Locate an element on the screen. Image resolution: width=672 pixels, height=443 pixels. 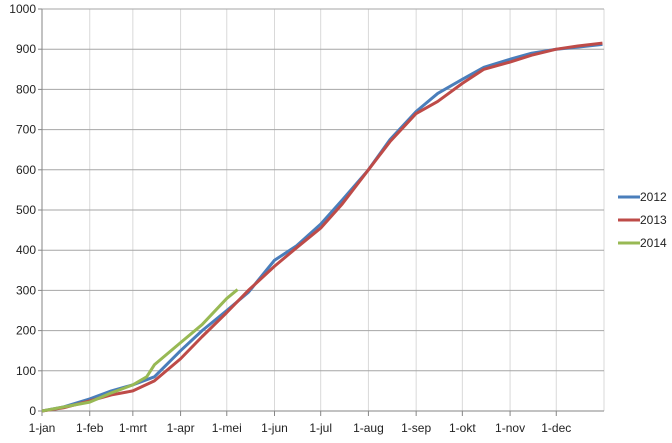
y-tick-label: 700 is located at coordinates (26, 130).